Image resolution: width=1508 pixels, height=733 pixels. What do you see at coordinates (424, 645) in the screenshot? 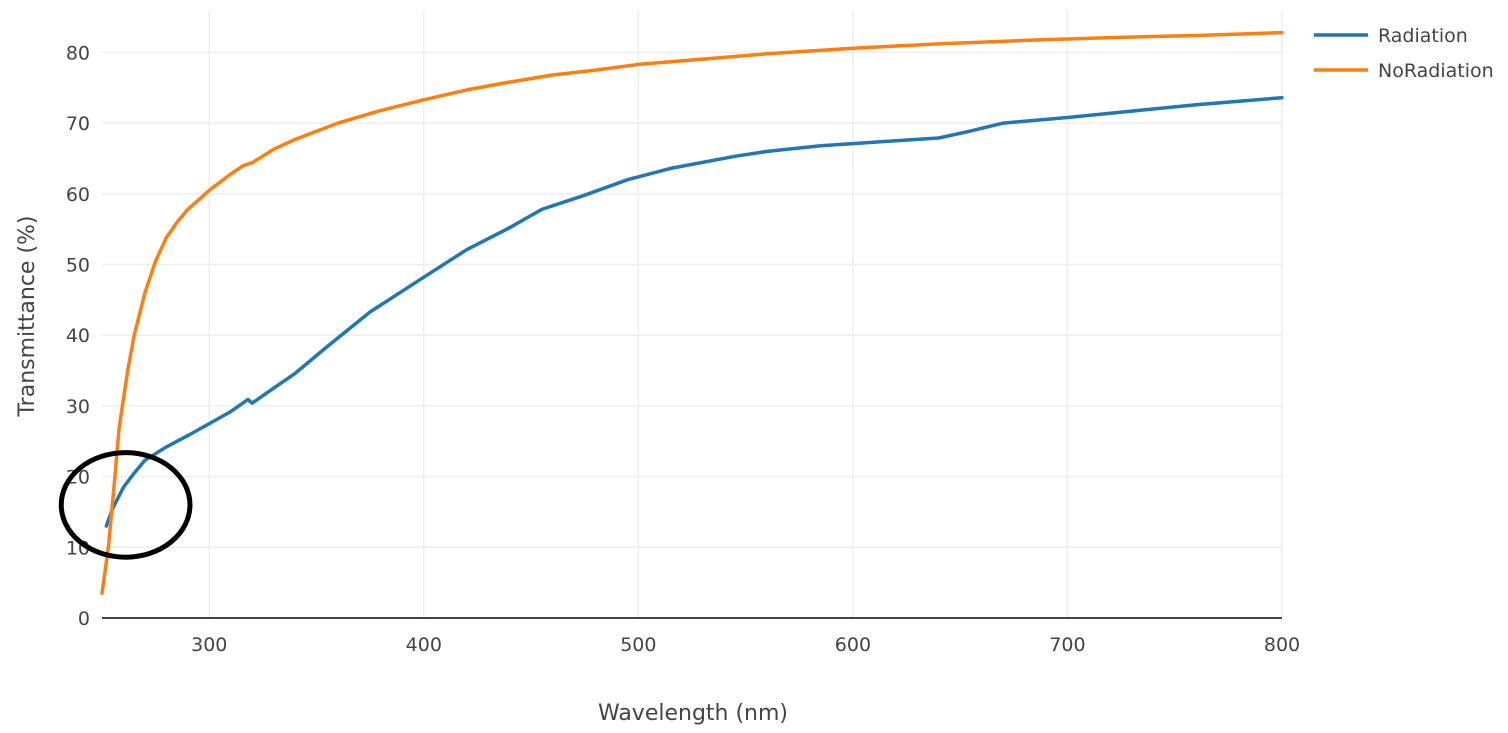
I see `x-tick-label: 400` at bounding box center [424, 645].